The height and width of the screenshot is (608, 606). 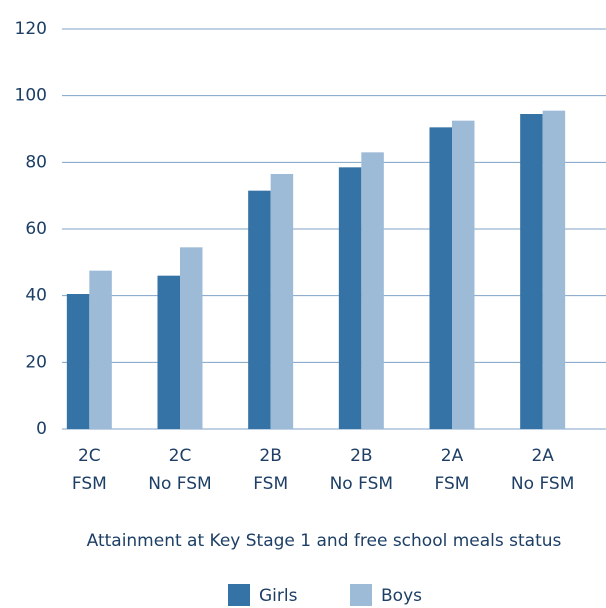 What do you see at coordinates (36, 162) in the screenshot?
I see `y-tick-label: 80` at bounding box center [36, 162].